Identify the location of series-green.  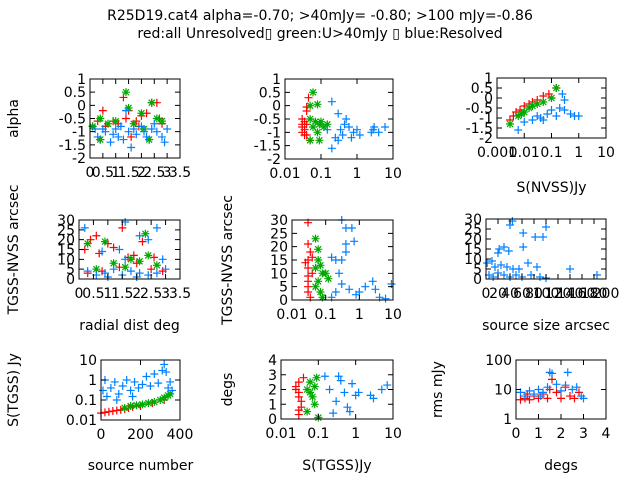
(313, 397).